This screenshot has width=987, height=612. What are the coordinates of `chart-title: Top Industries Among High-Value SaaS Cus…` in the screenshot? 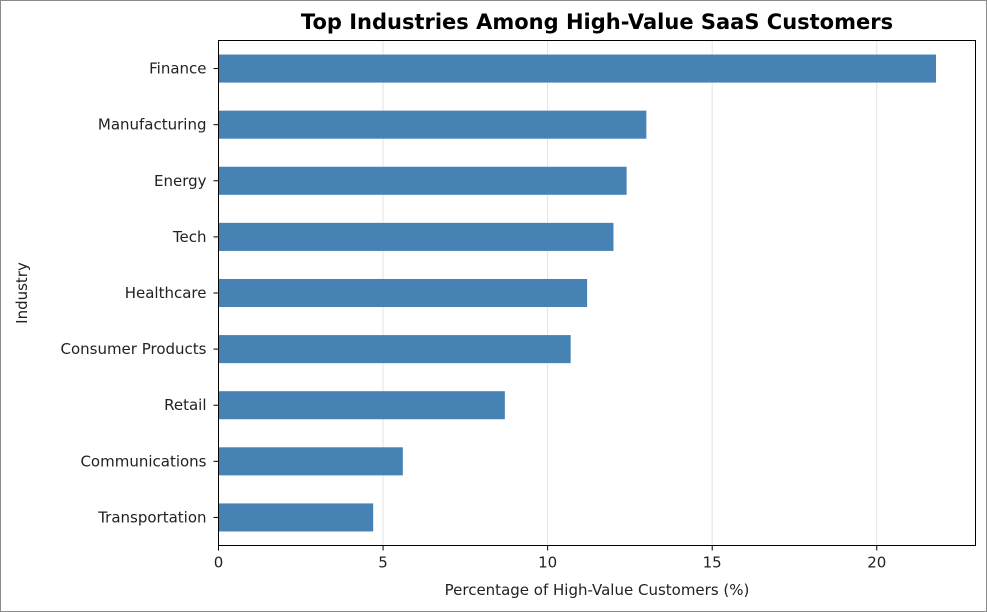 It's located at (597, 22).